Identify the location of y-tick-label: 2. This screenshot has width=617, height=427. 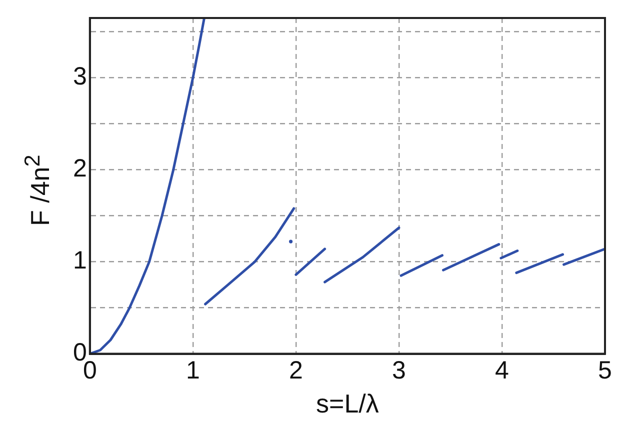
(80, 168).